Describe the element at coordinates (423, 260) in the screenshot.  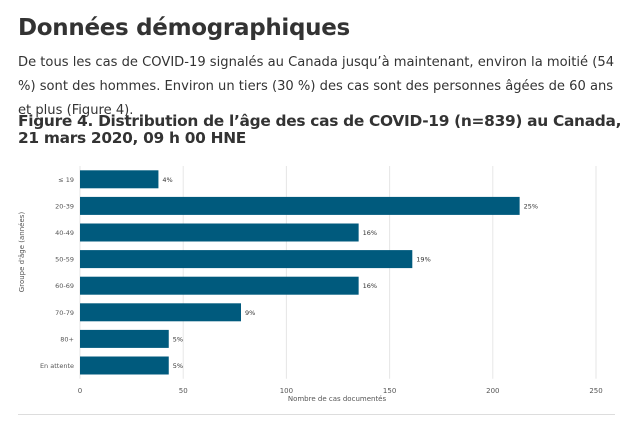
I see `data-label: 19%` at that location.